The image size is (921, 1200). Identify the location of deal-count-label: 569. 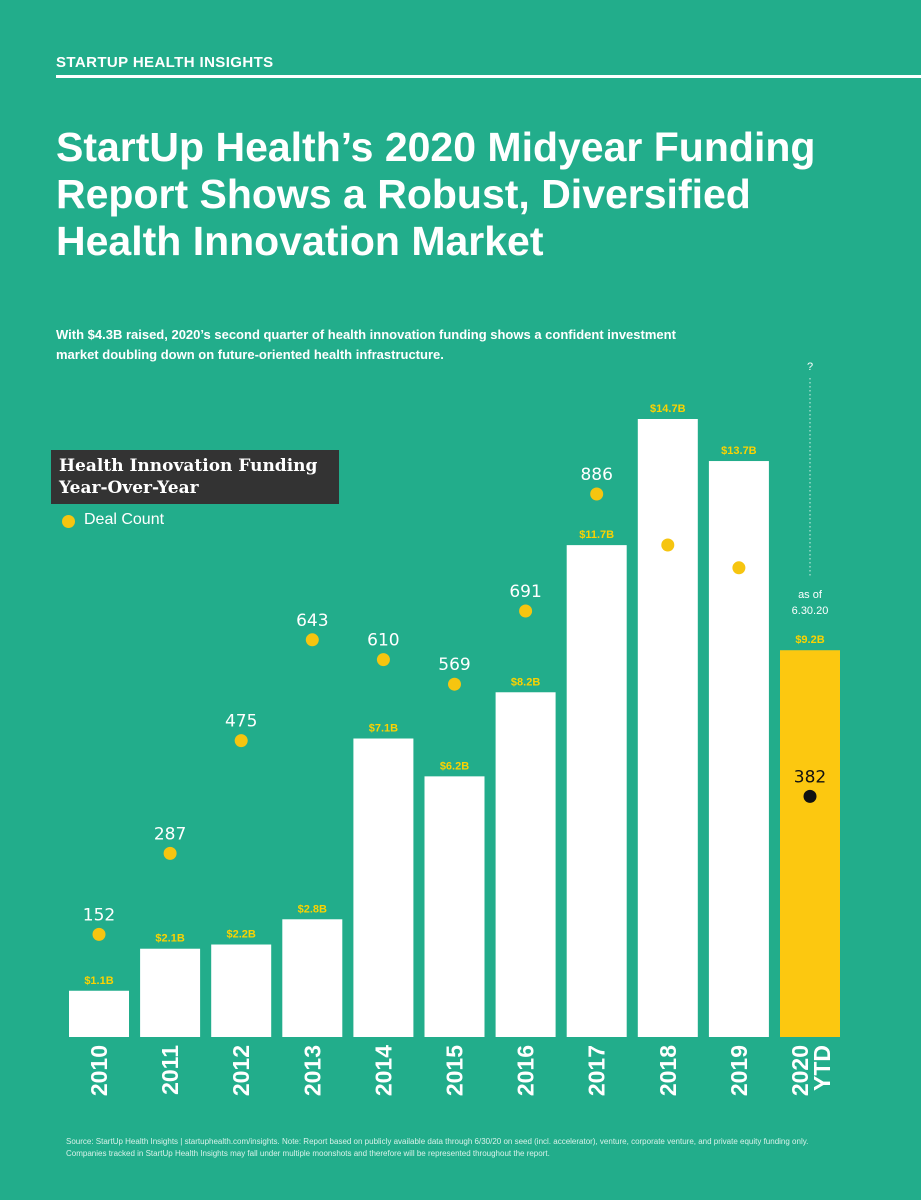
(454, 665).